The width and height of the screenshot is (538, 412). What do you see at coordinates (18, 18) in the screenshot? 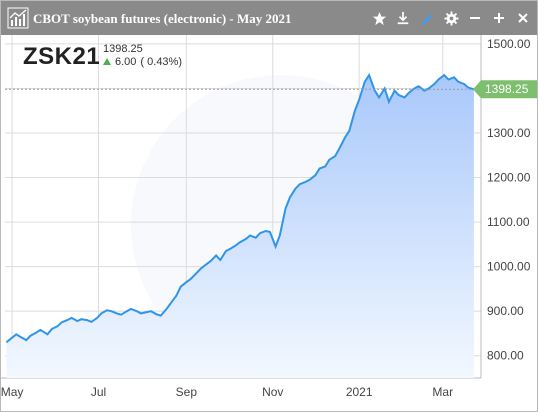
I see `chart-app-icon` at bounding box center [18, 18].